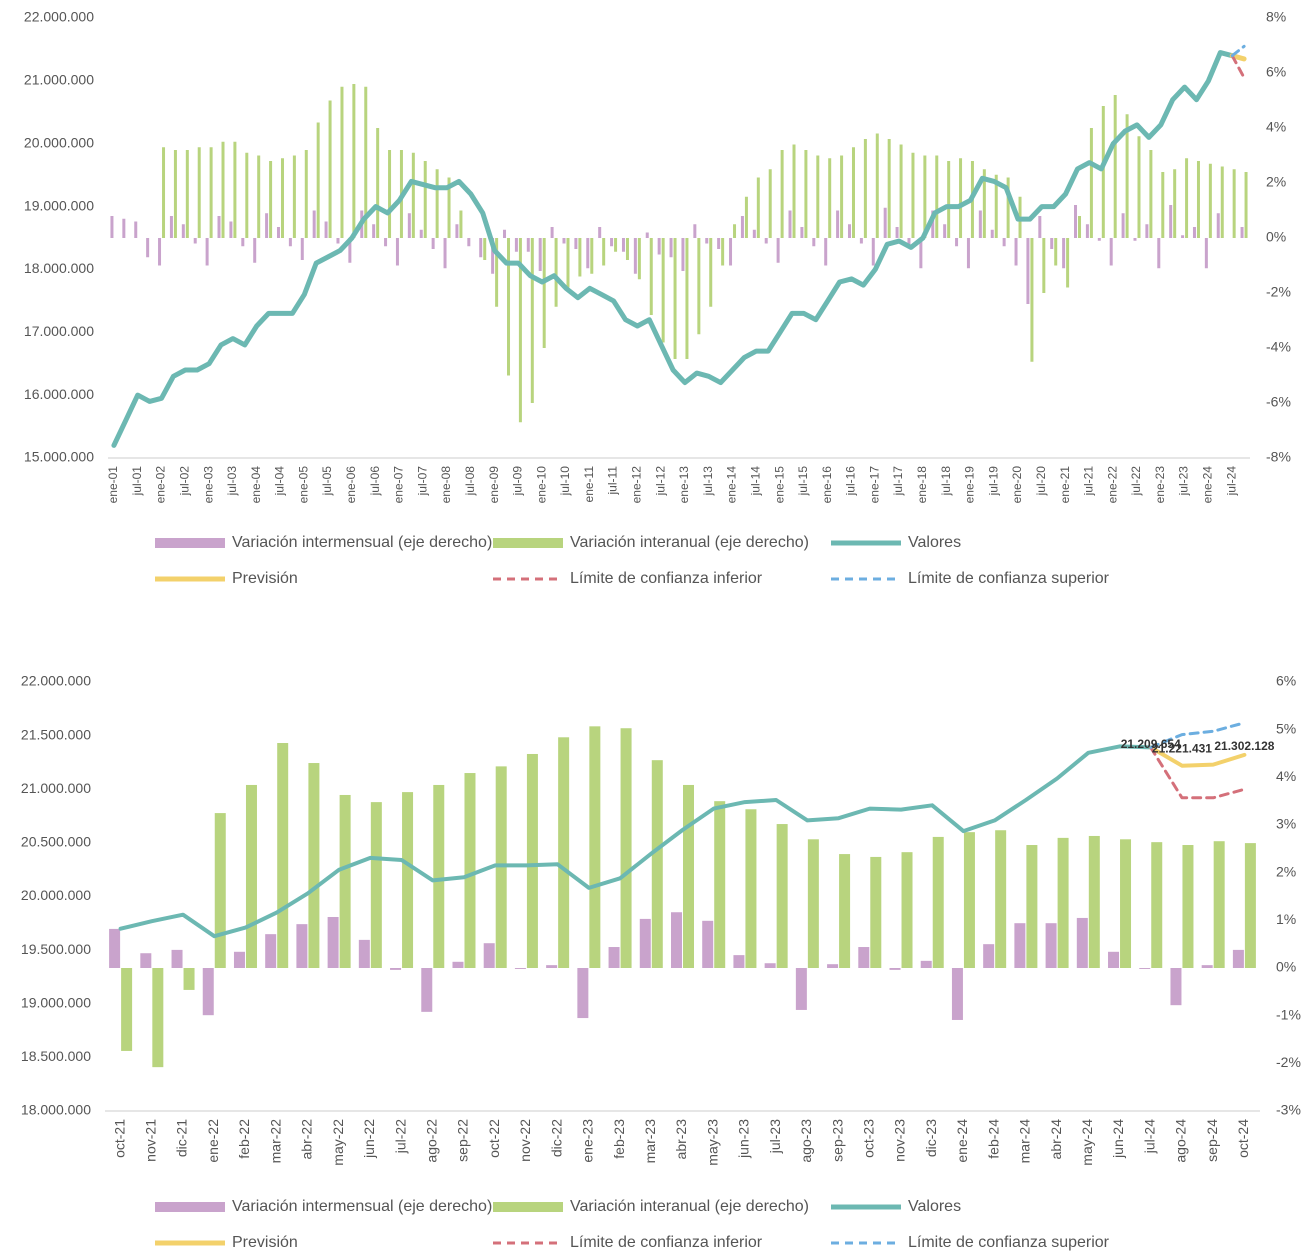  Describe the element at coordinates (59, 394) in the screenshot. I see `y-tick-label: 16.000.000` at that location.